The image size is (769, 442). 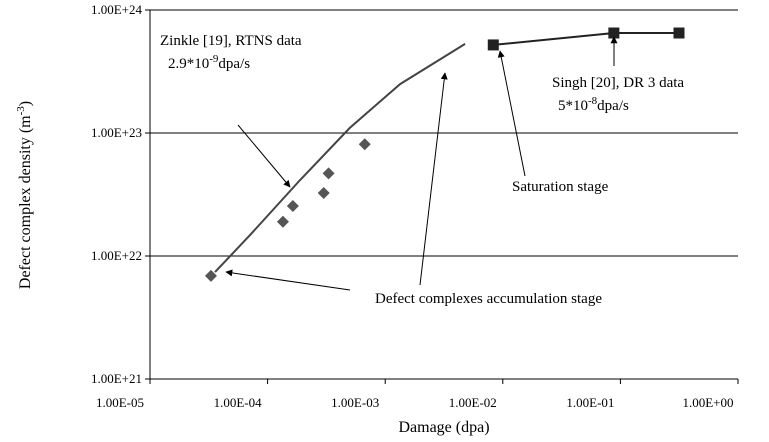 What do you see at coordinates (443, 427) in the screenshot?
I see `x-axis-label: Damage (dpa)` at bounding box center [443, 427].